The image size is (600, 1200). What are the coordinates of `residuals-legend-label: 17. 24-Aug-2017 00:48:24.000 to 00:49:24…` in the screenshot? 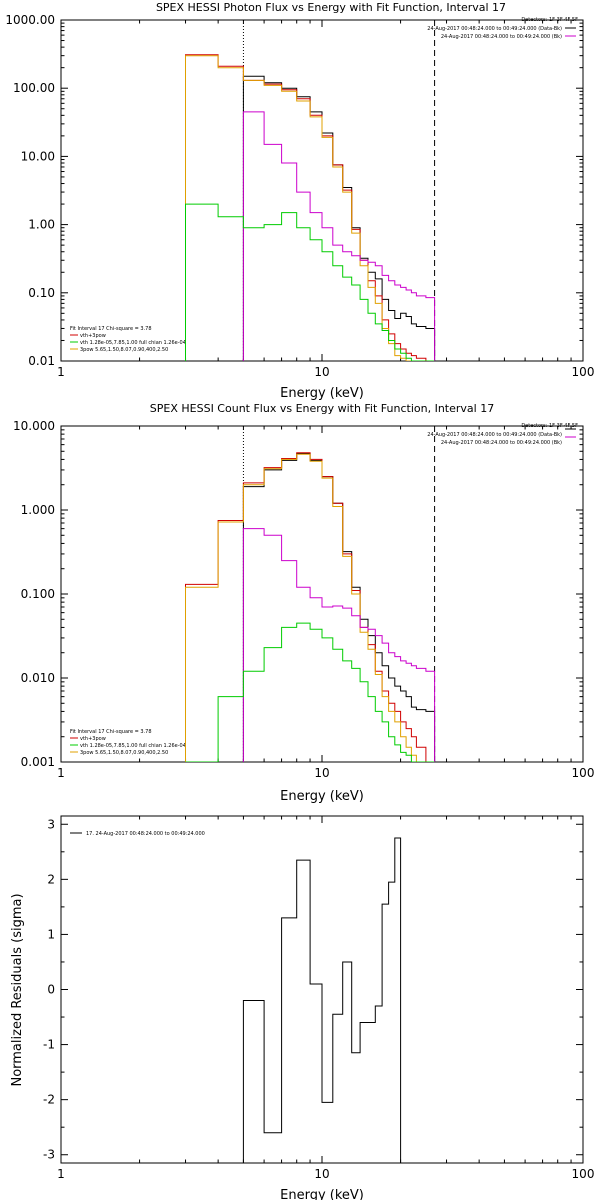 It's located at (145, 834).